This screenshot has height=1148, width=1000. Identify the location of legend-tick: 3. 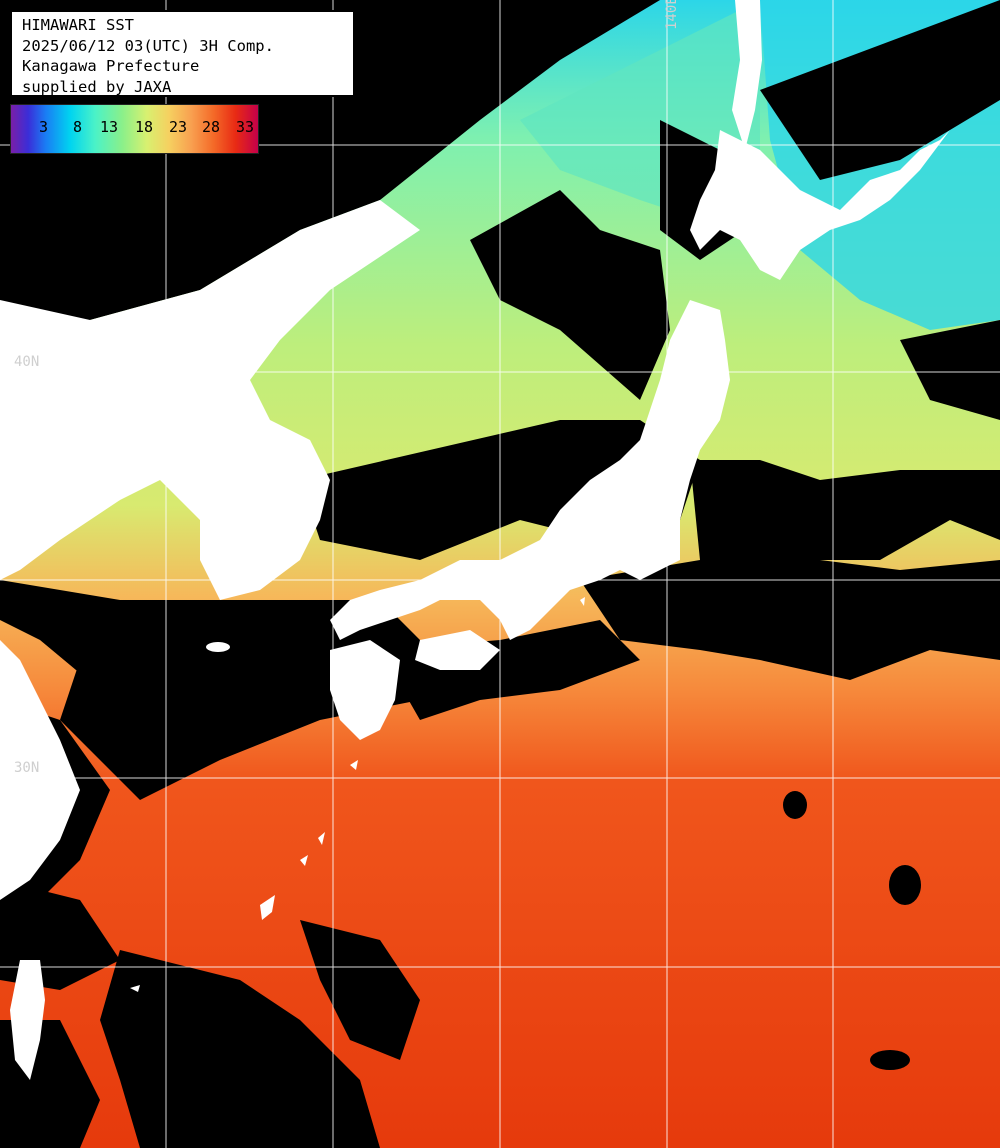
(44, 127).